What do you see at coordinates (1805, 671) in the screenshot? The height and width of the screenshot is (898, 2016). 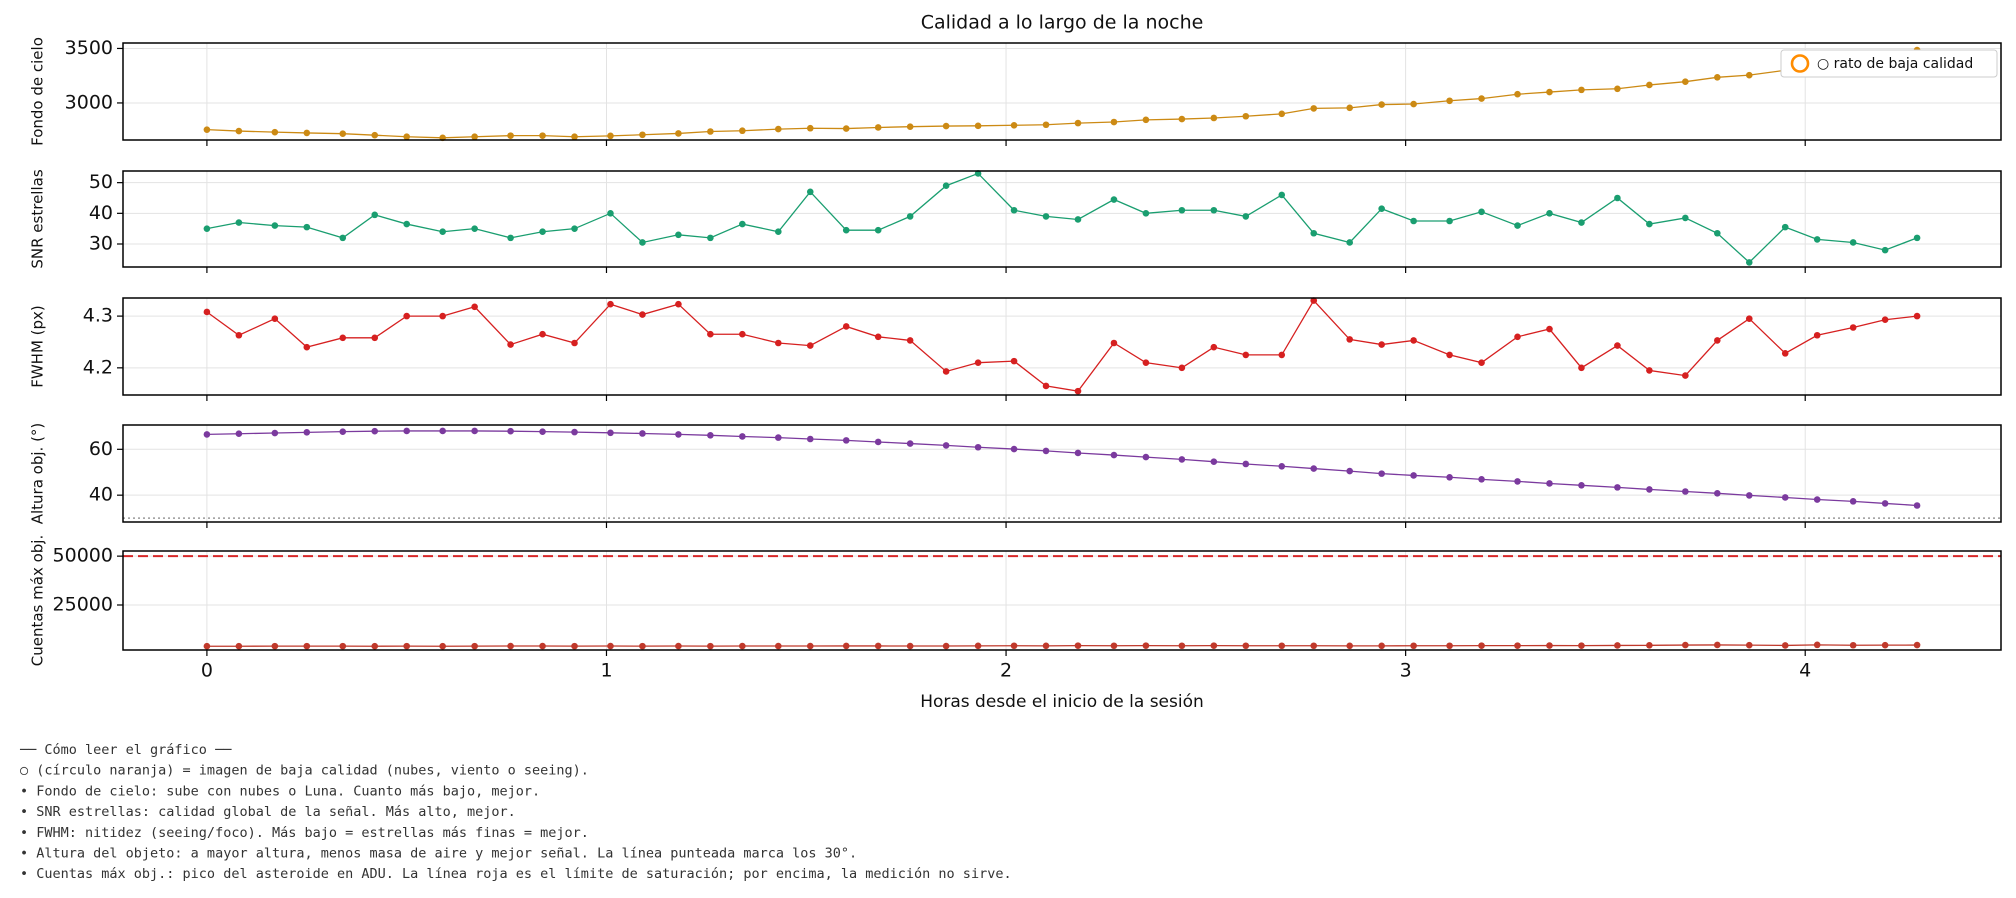 I see `x-tick-label: 4` at bounding box center [1805, 671].